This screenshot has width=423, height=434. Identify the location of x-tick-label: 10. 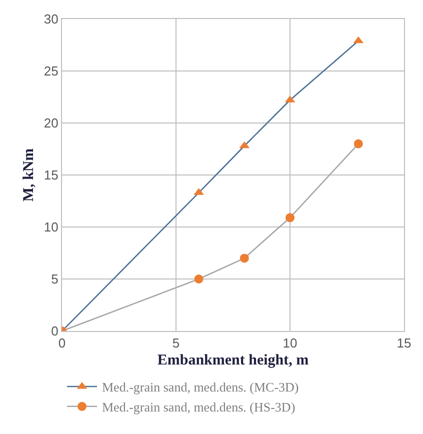
(290, 343).